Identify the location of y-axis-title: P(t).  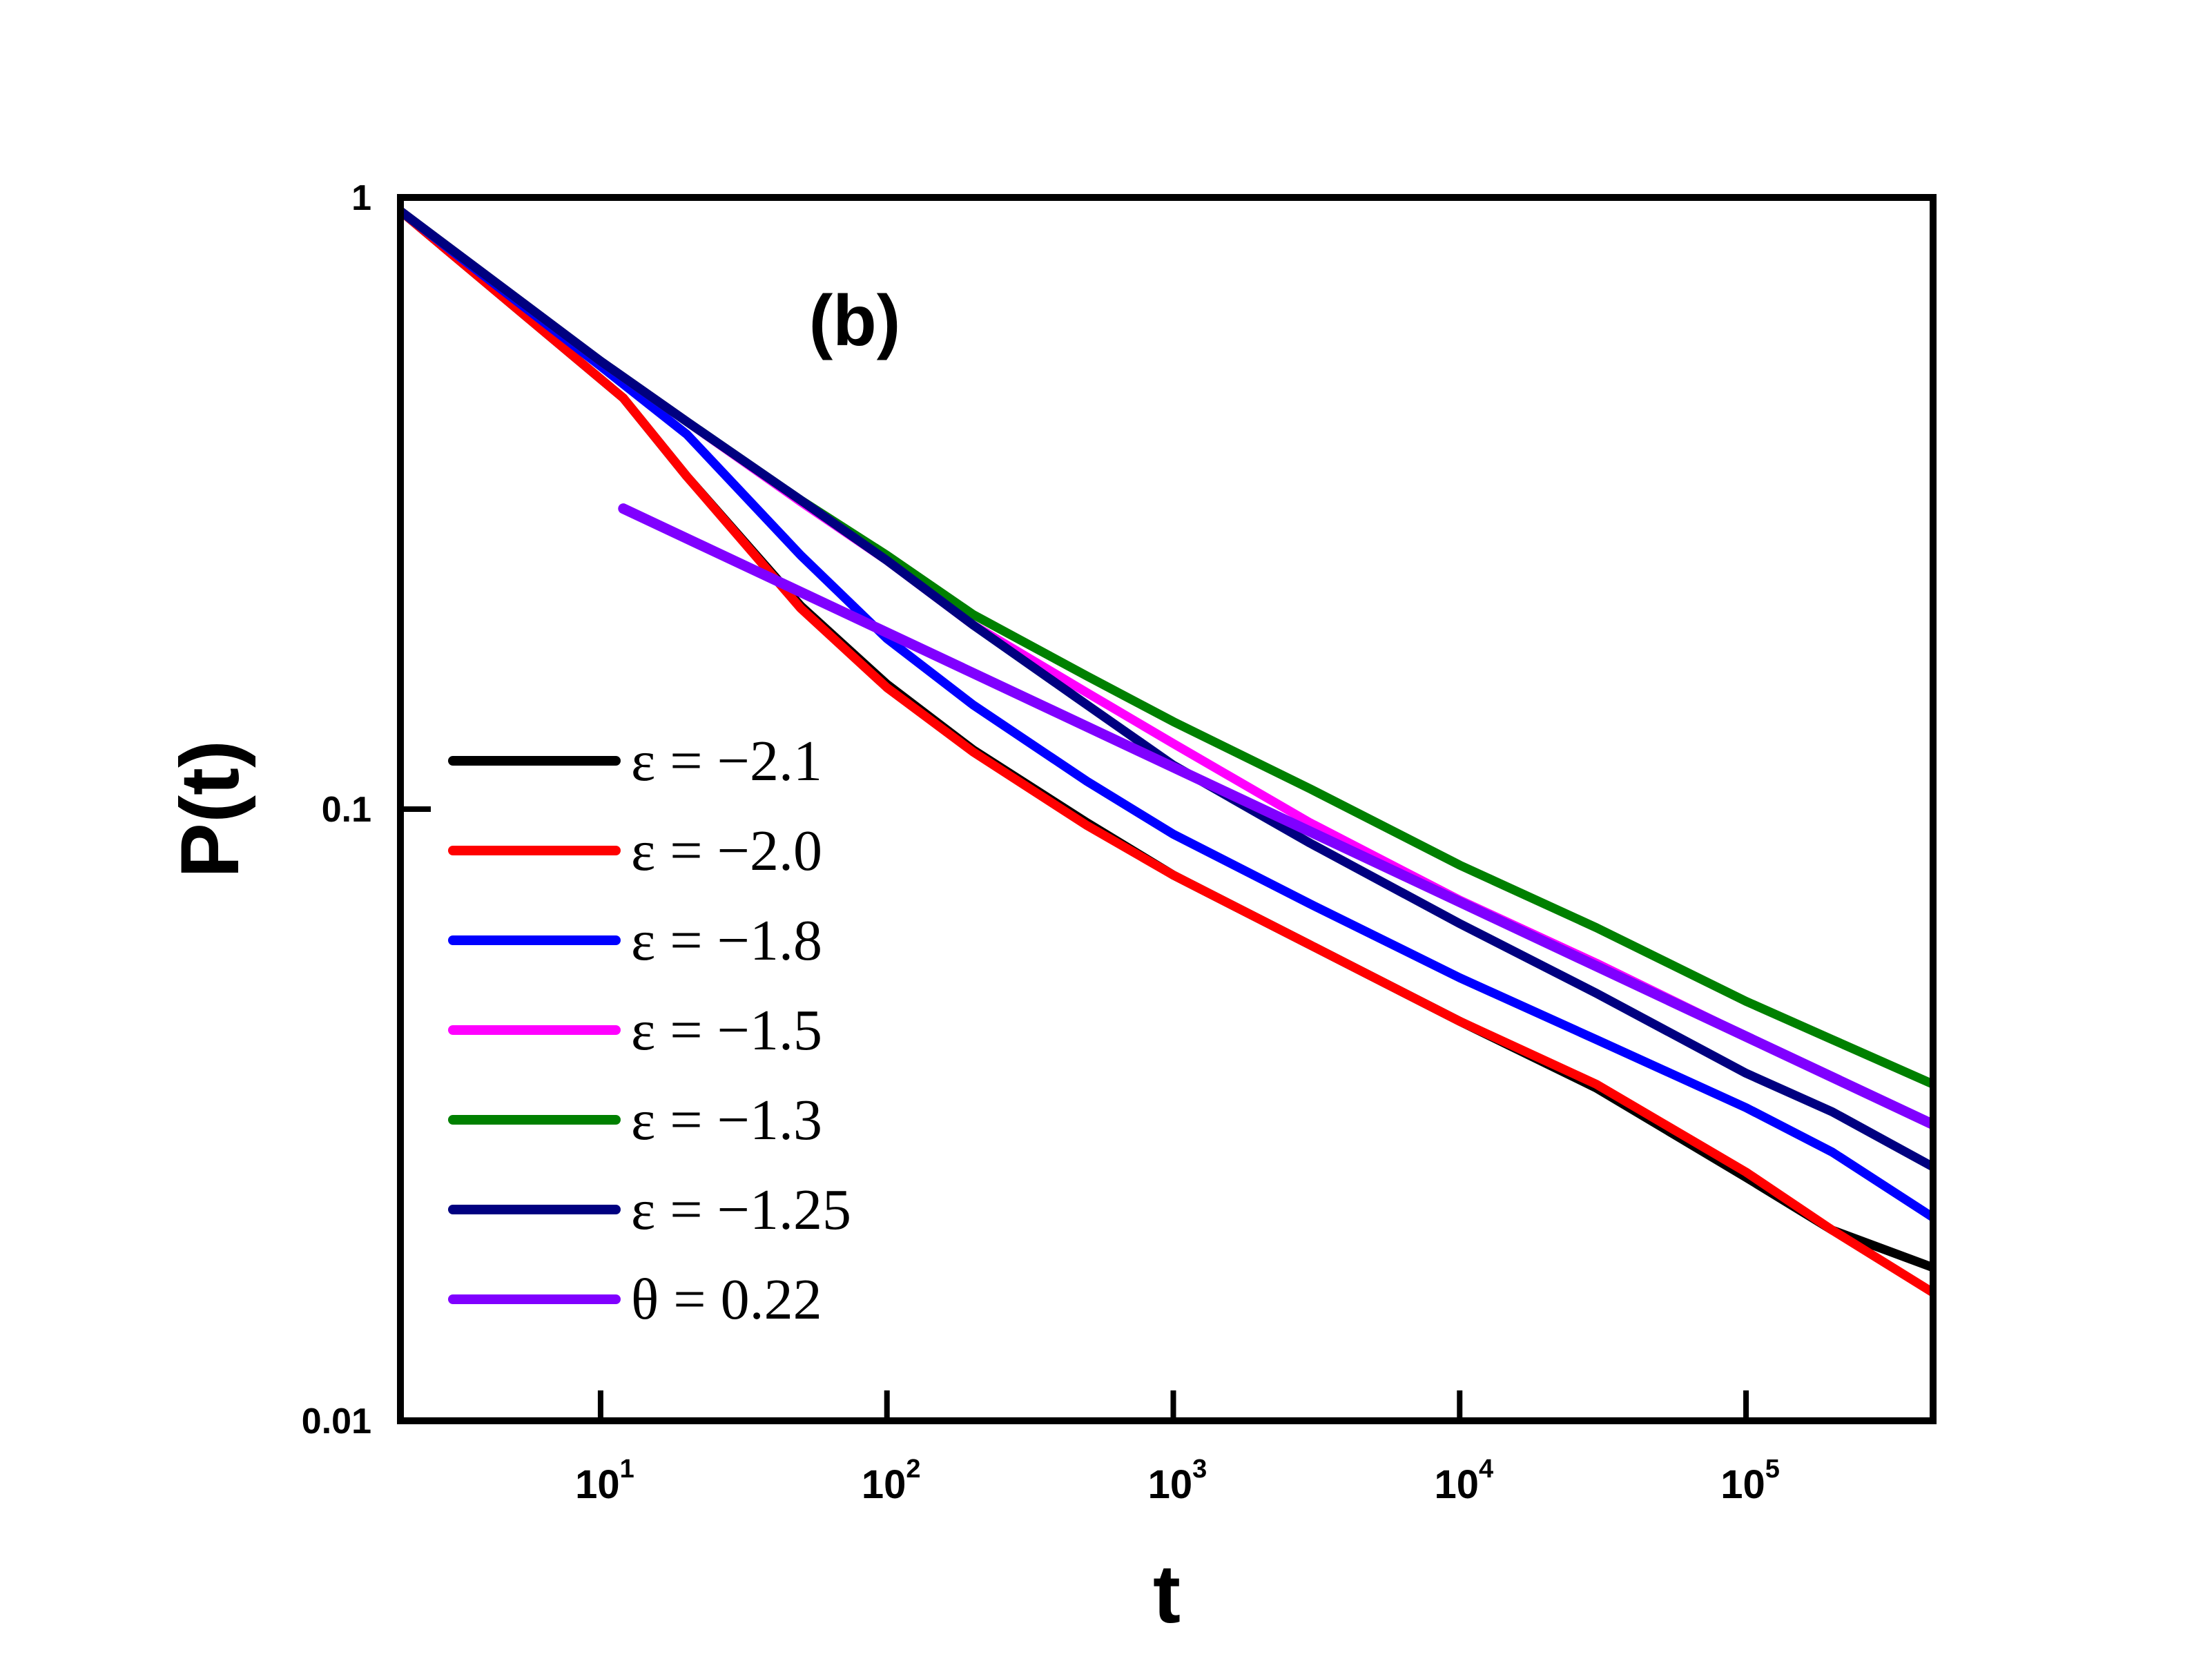
(210, 809).